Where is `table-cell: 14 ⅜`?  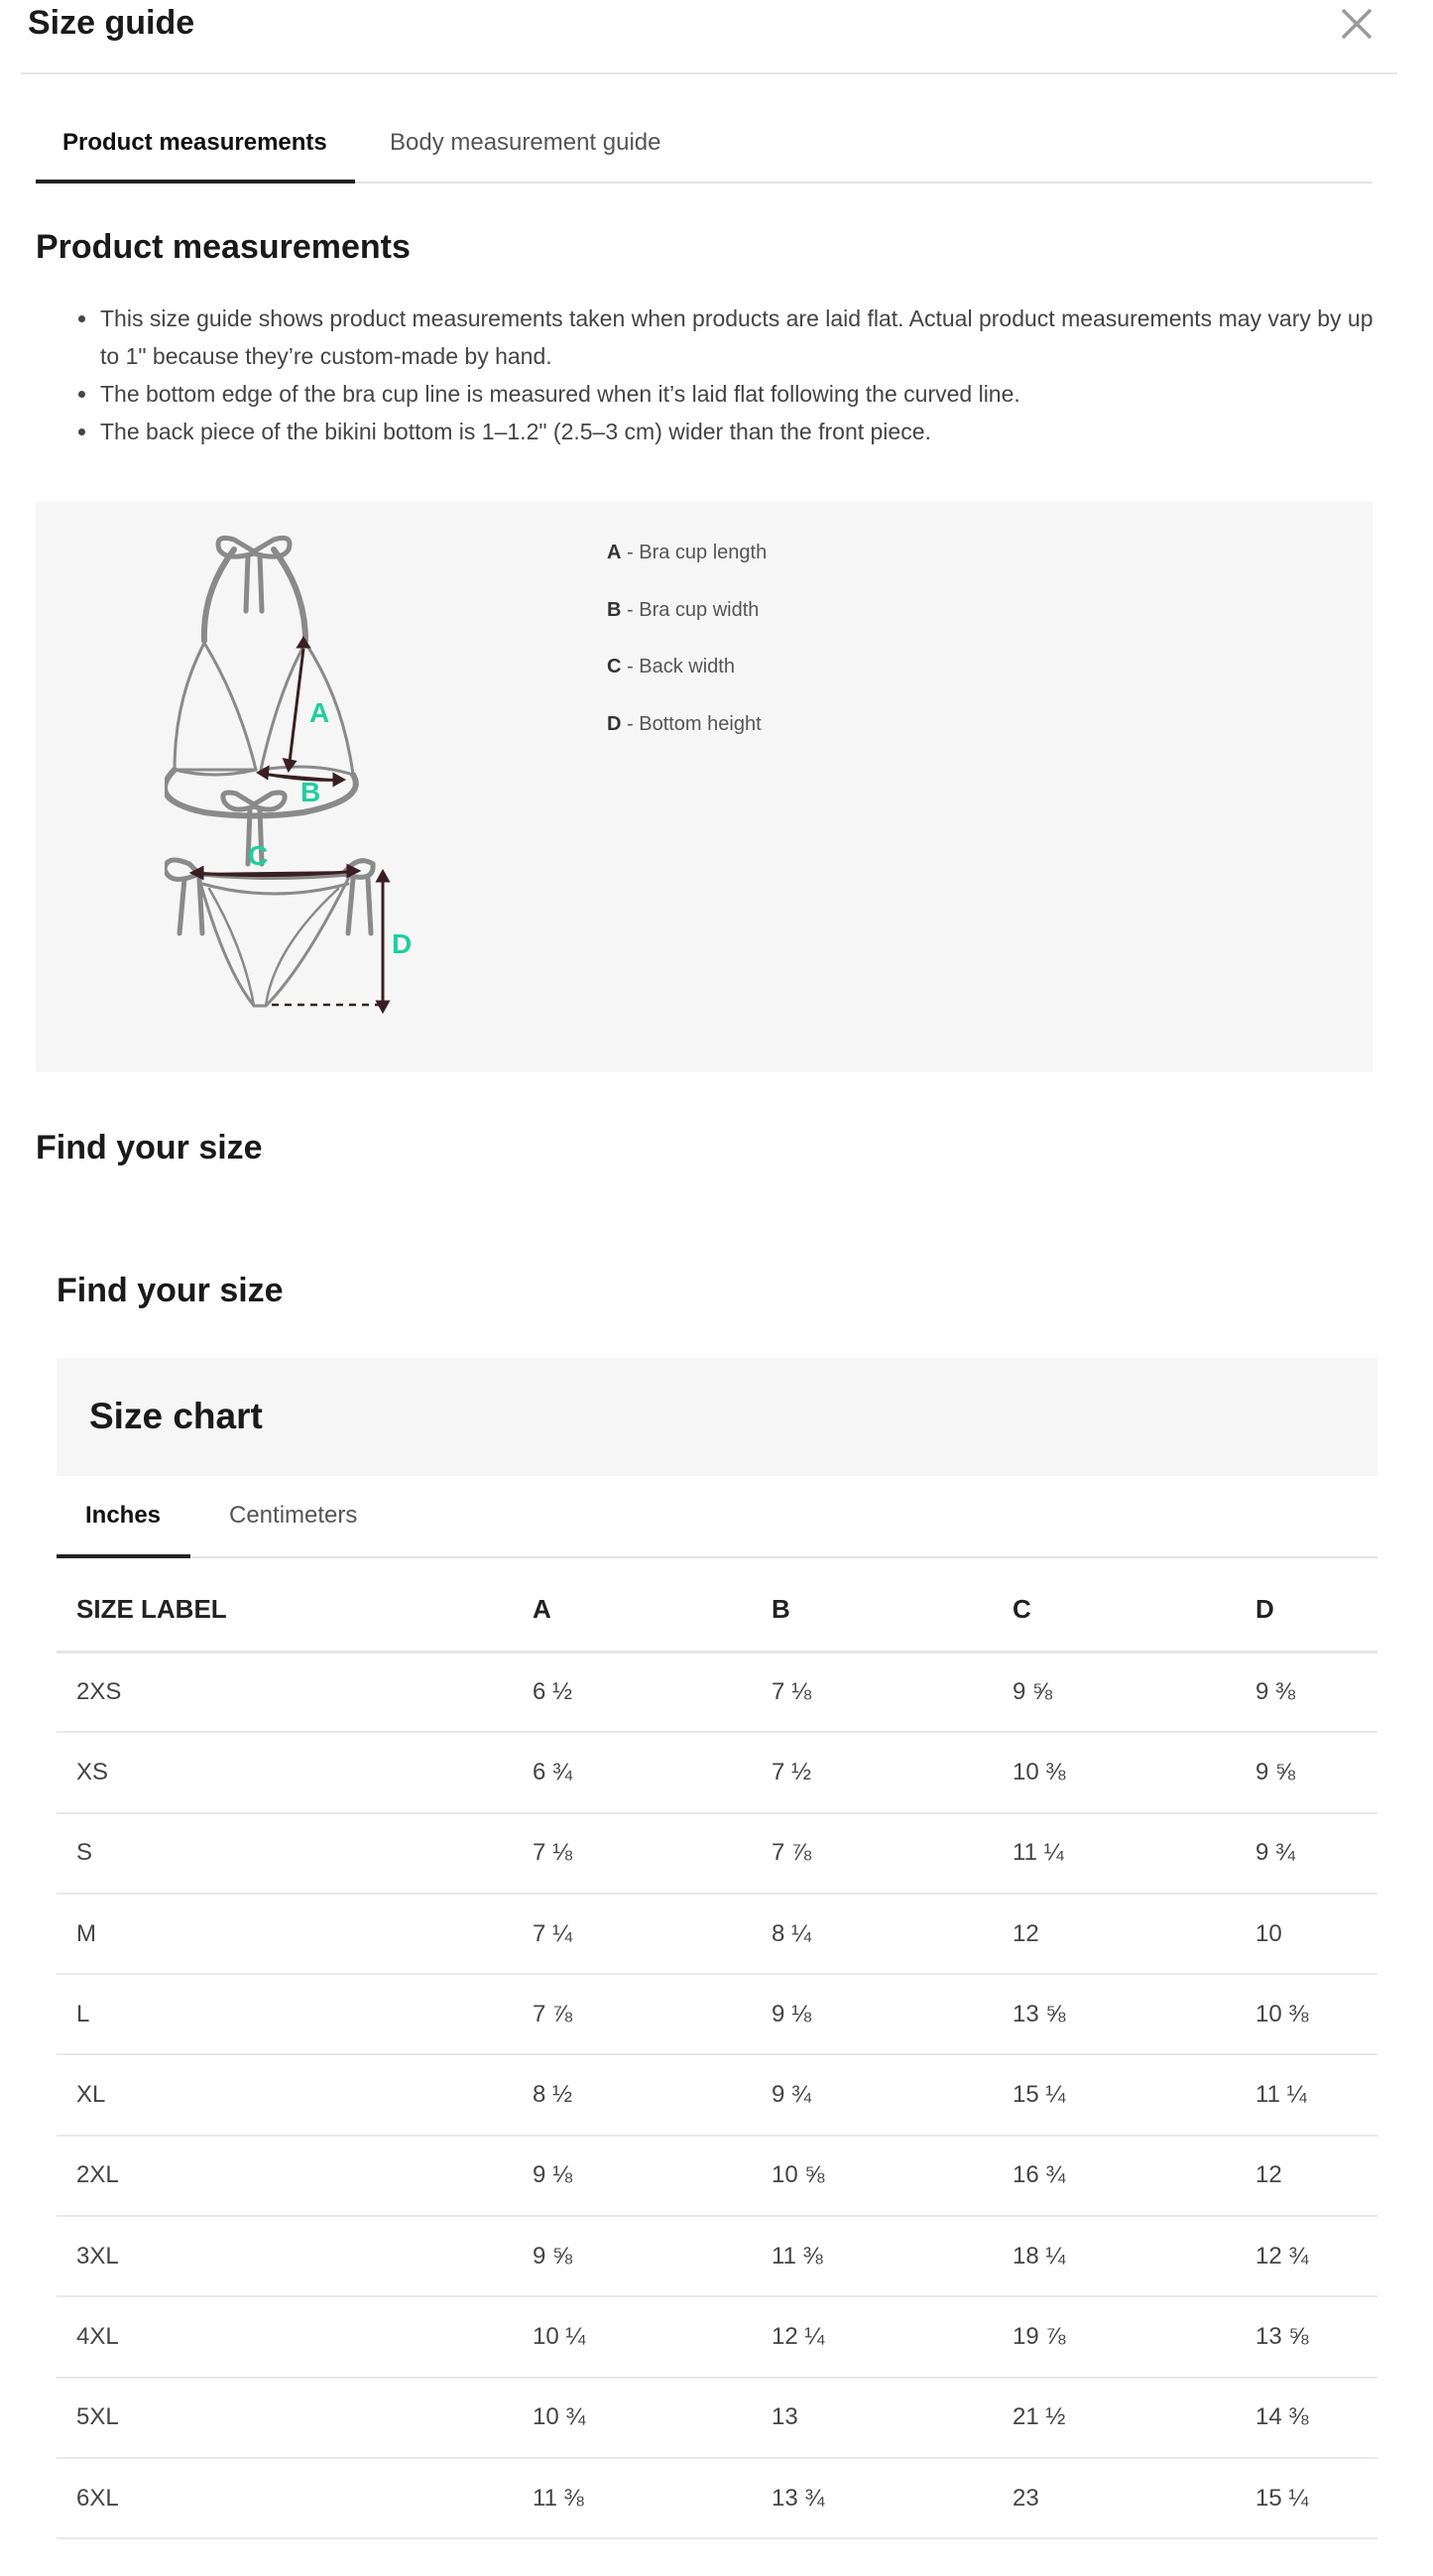 table-cell: 14 ⅜ is located at coordinates (1316, 2418).